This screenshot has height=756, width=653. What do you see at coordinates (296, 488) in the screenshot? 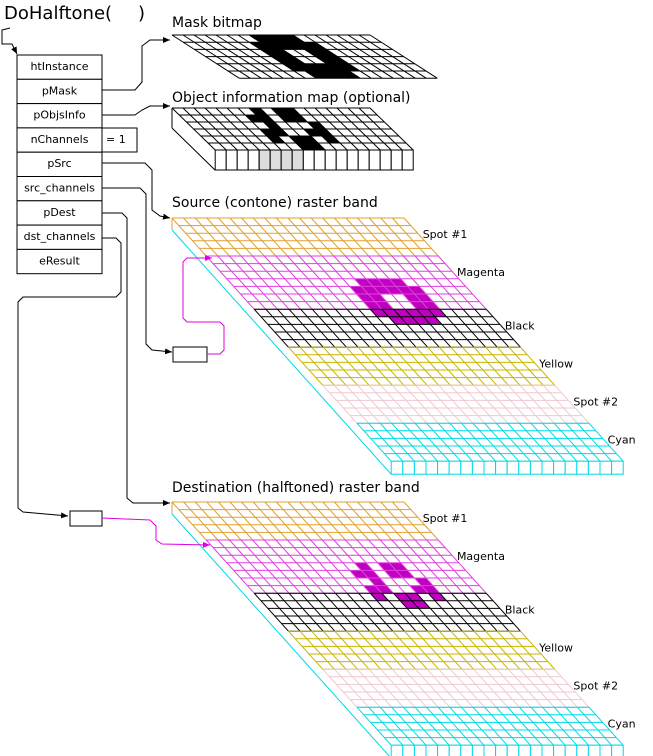
I see `destination-title: Destination (halftoned) raster band` at bounding box center [296, 488].